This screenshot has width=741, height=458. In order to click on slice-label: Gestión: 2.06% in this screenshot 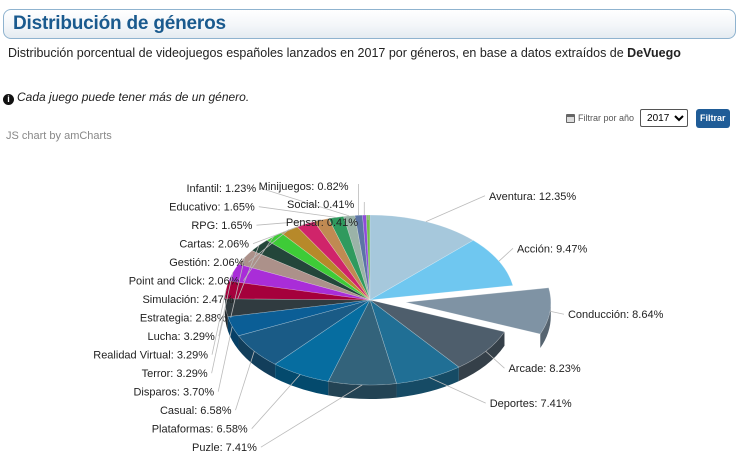, I will do `click(206, 263)`.